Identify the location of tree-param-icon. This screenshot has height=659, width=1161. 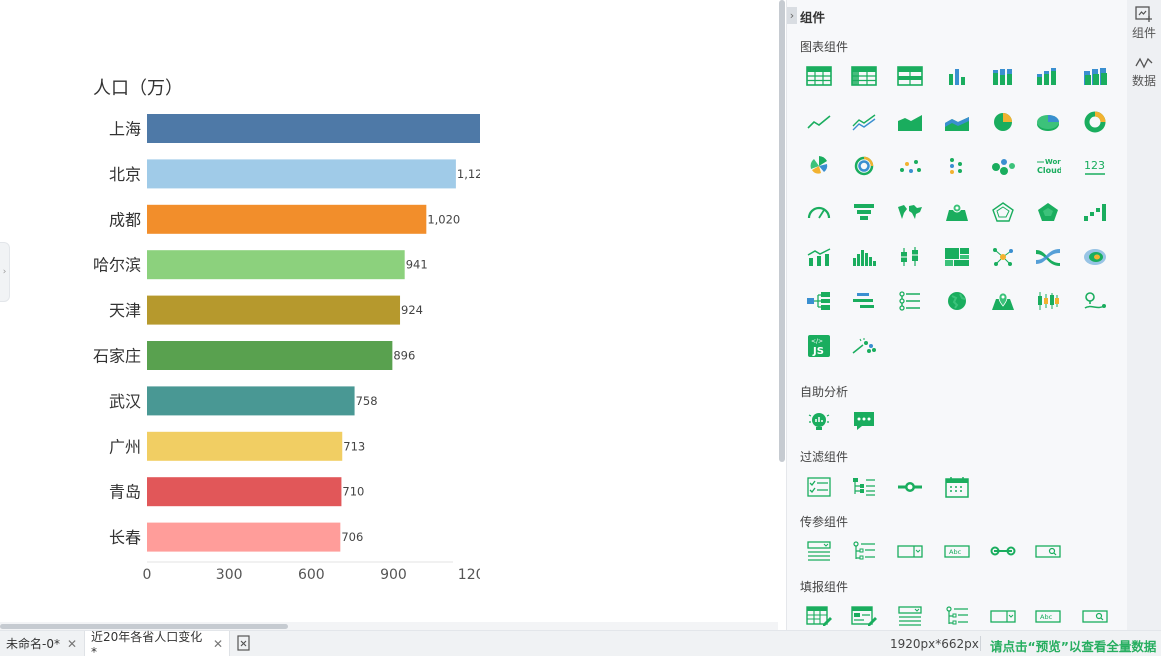
(864, 551).